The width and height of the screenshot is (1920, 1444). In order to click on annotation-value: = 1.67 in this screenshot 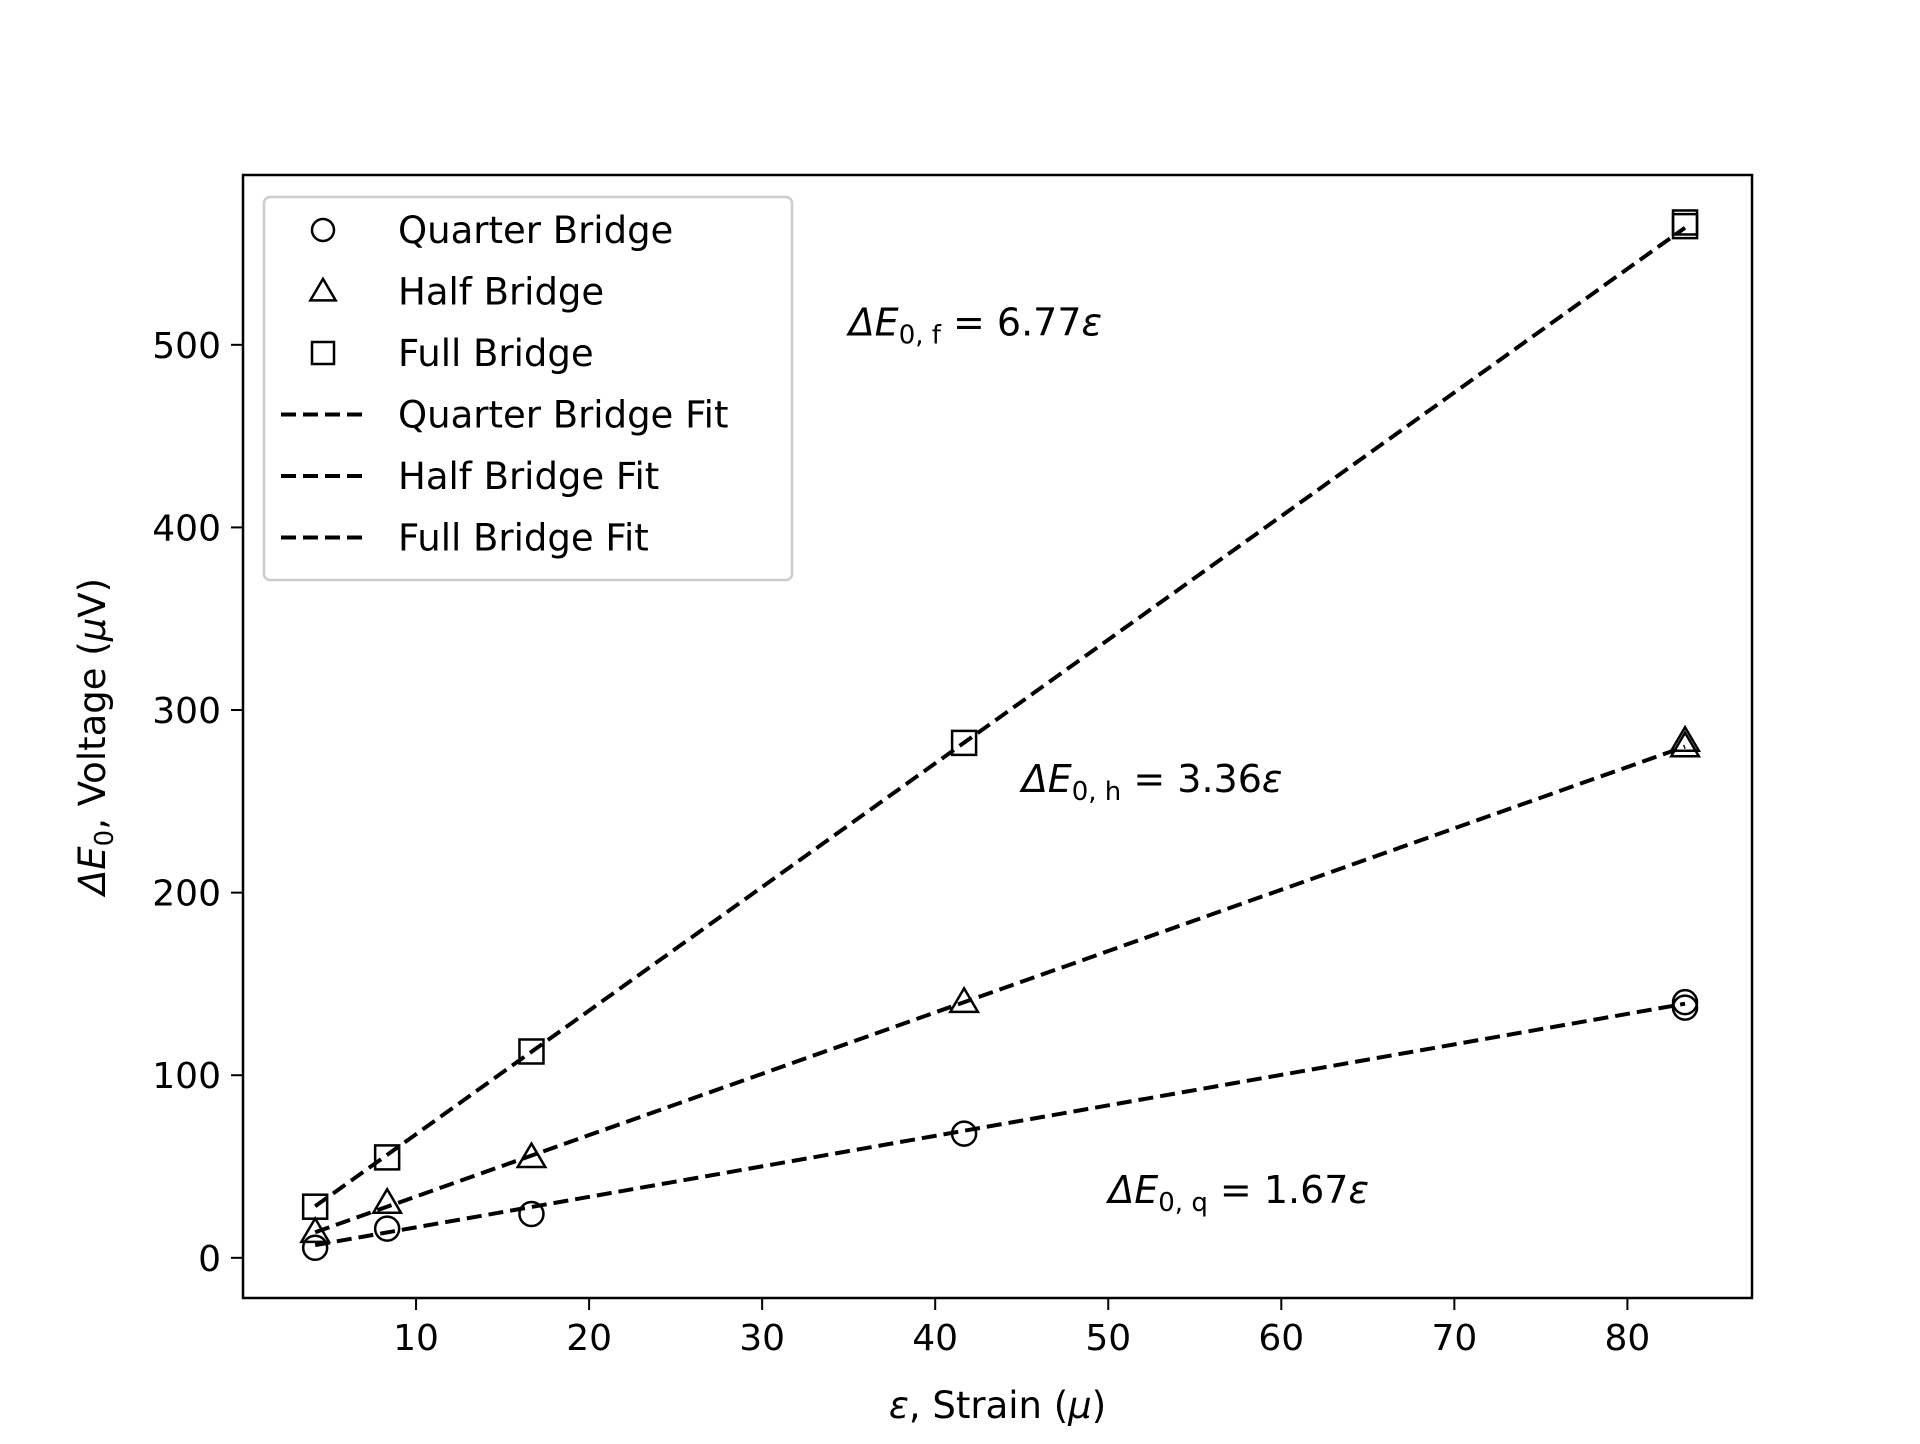, I will do `click(1278, 1190)`.